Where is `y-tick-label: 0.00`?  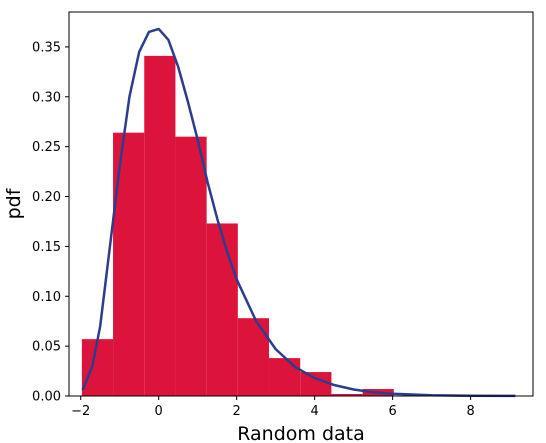
y-tick-label: 0.00 is located at coordinates (46, 397).